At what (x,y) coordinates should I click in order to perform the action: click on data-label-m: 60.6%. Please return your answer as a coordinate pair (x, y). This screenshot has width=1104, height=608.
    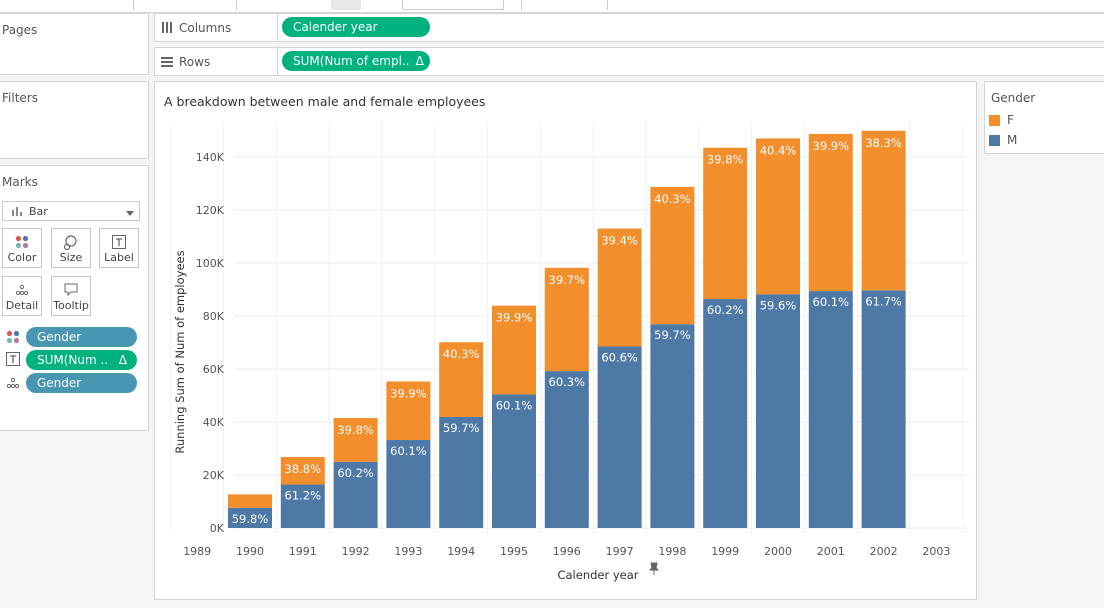
    Looking at the image, I should click on (619, 357).